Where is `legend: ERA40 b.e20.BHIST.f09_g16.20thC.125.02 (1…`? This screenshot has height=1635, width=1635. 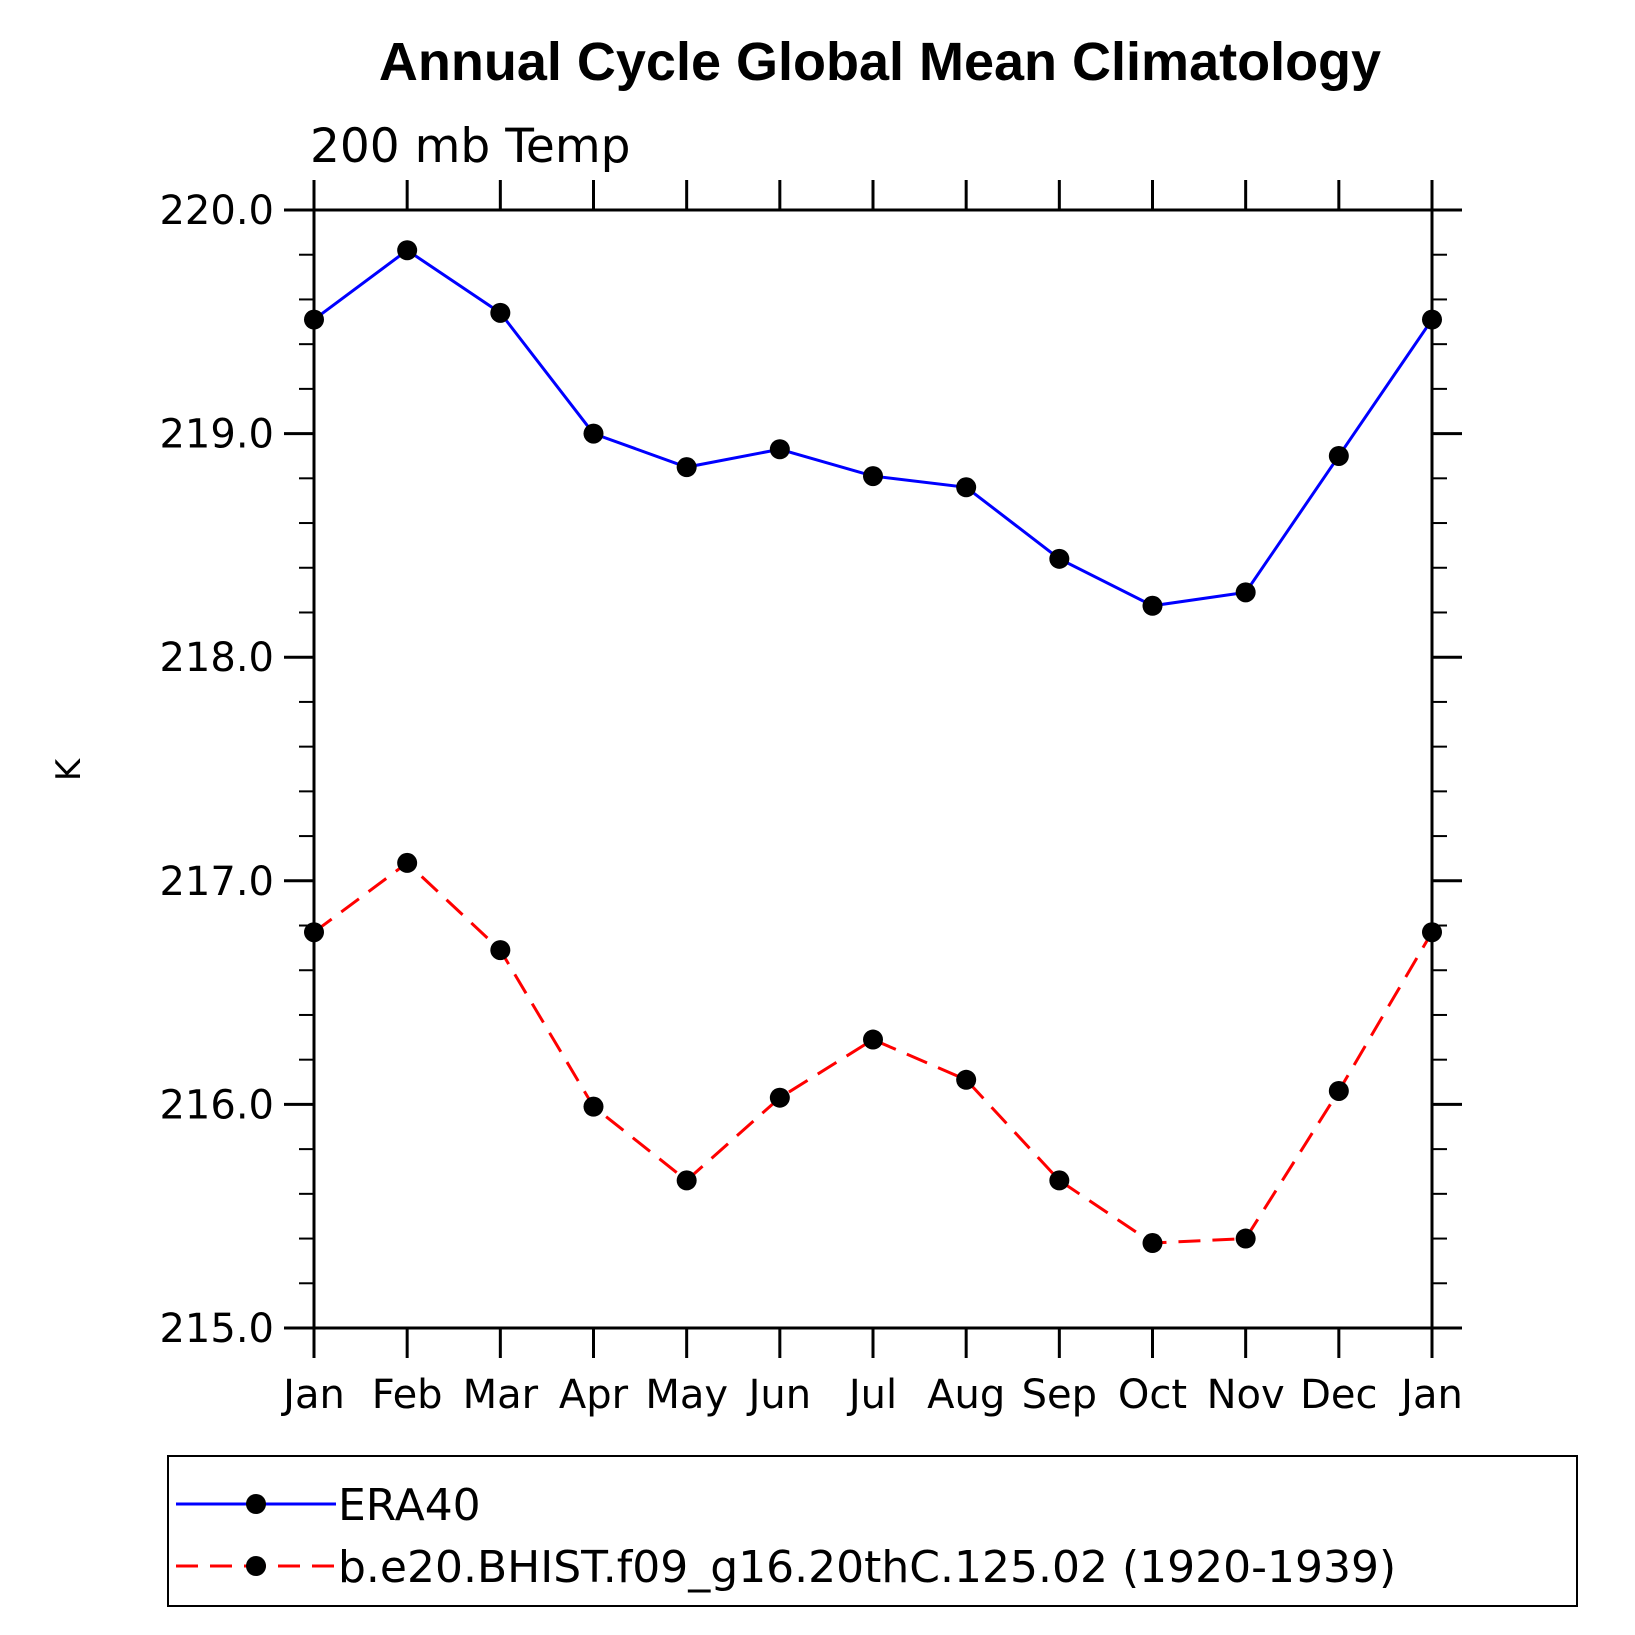
legend: ERA40 b.e20.BHIST.f09_g16.20thC.125.02 (1… is located at coordinates (872, 1531).